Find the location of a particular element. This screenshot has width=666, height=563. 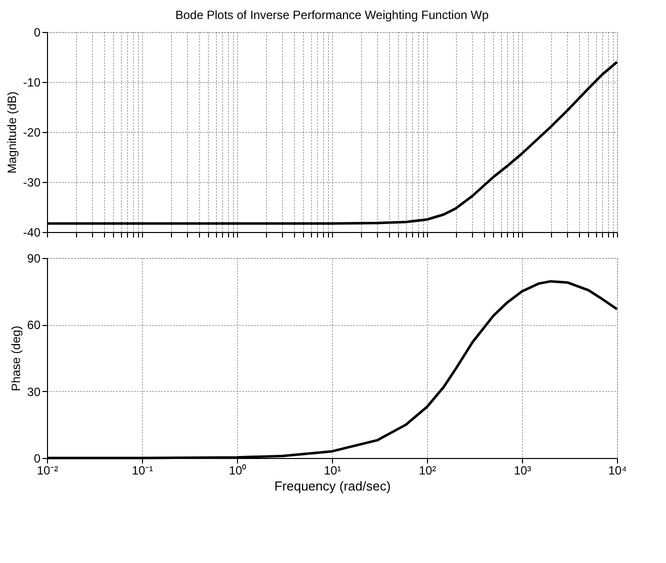

y-tick-label: -30 is located at coordinates (32, 183).